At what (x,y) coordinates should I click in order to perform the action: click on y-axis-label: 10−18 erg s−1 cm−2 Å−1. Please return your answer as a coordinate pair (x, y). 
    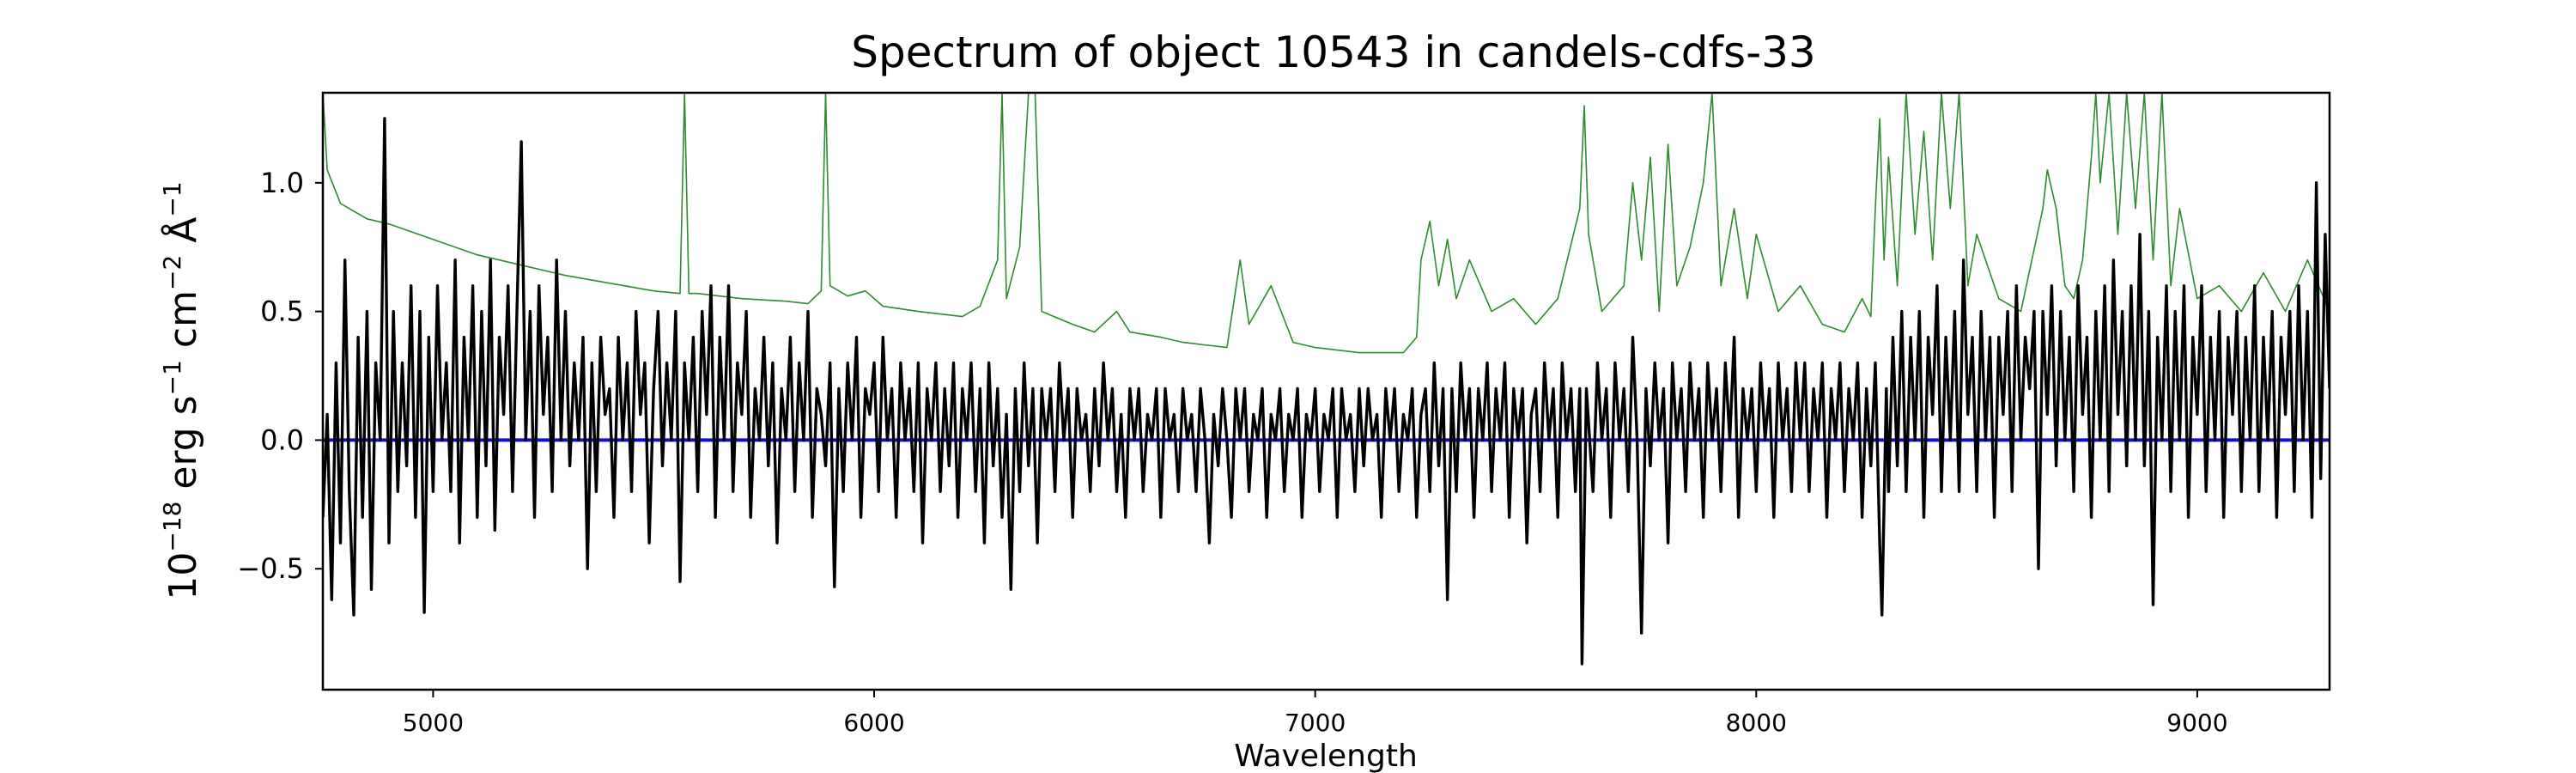
    Looking at the image, I should click on (181, 390).